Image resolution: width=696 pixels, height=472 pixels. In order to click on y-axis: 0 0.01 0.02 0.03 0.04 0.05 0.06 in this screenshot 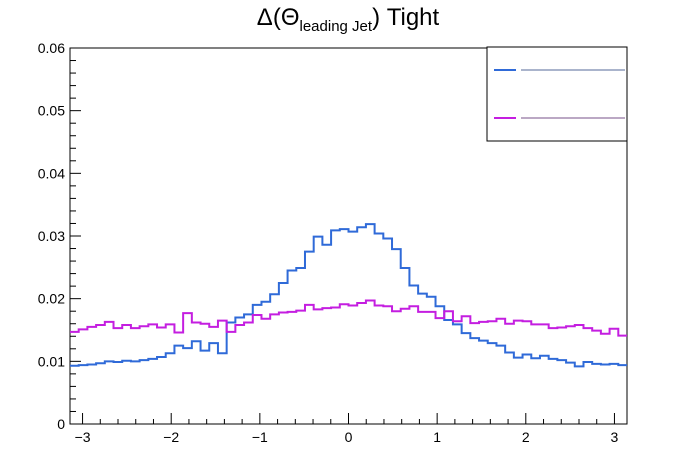, I will do `click(59, 236)`.